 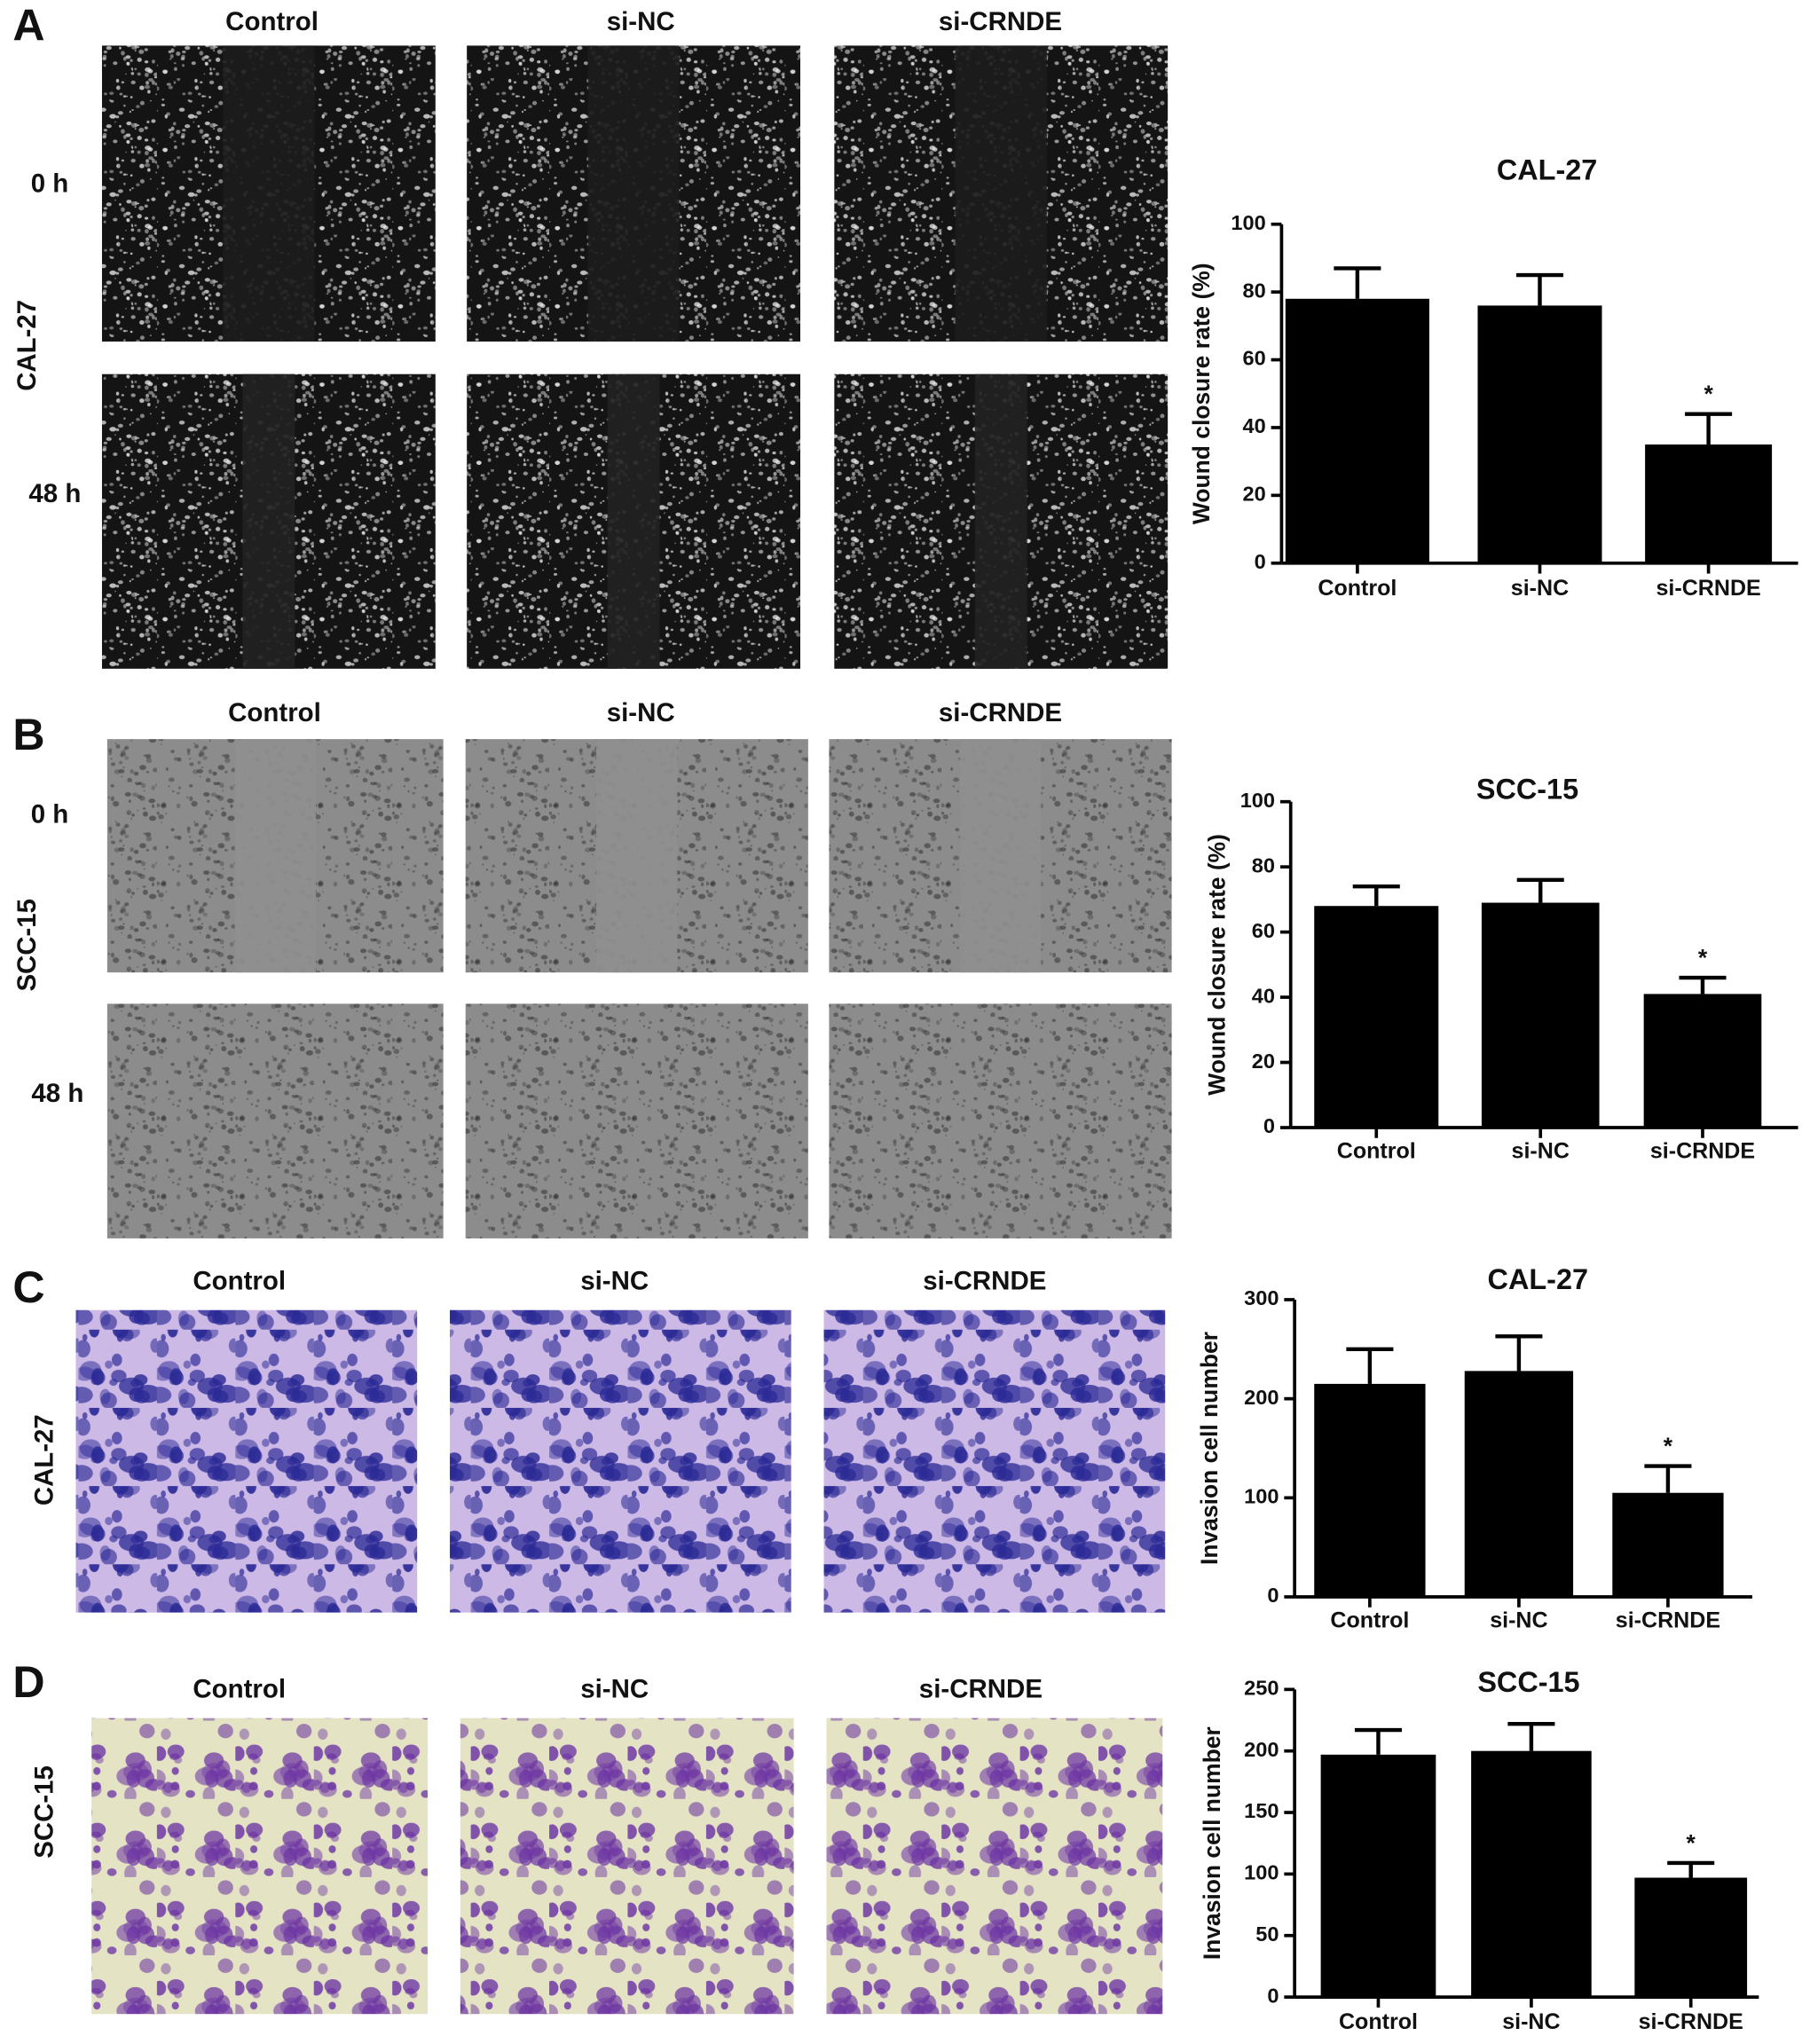 What do you see at coordinates (28, 734) in the screenshot?
I see `panel-letter: B` at bounding box center [28, 734].